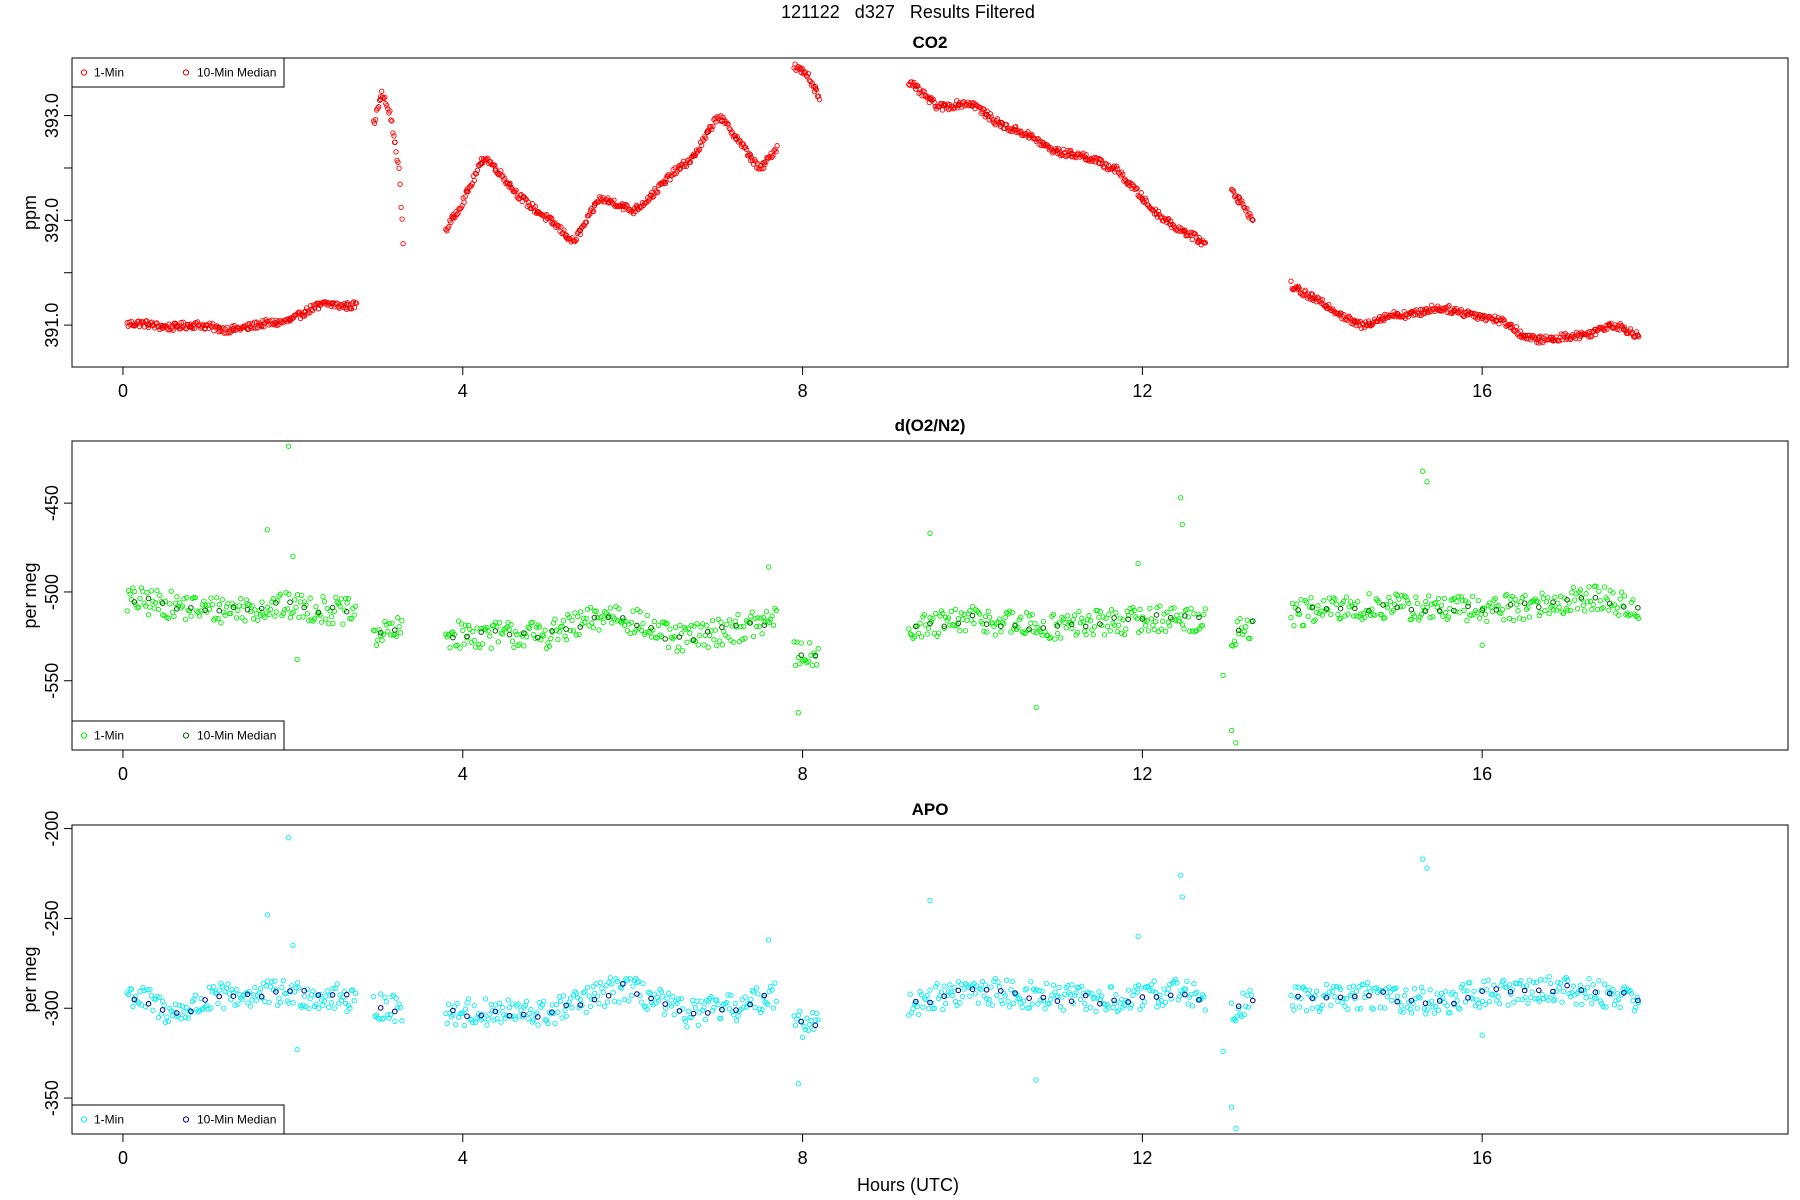 The width and height of the screenshot is (1800, 1200). Describe the element at coordinates (463, 391) in the screenshot. I see `x-tick-label: 4` at that location.